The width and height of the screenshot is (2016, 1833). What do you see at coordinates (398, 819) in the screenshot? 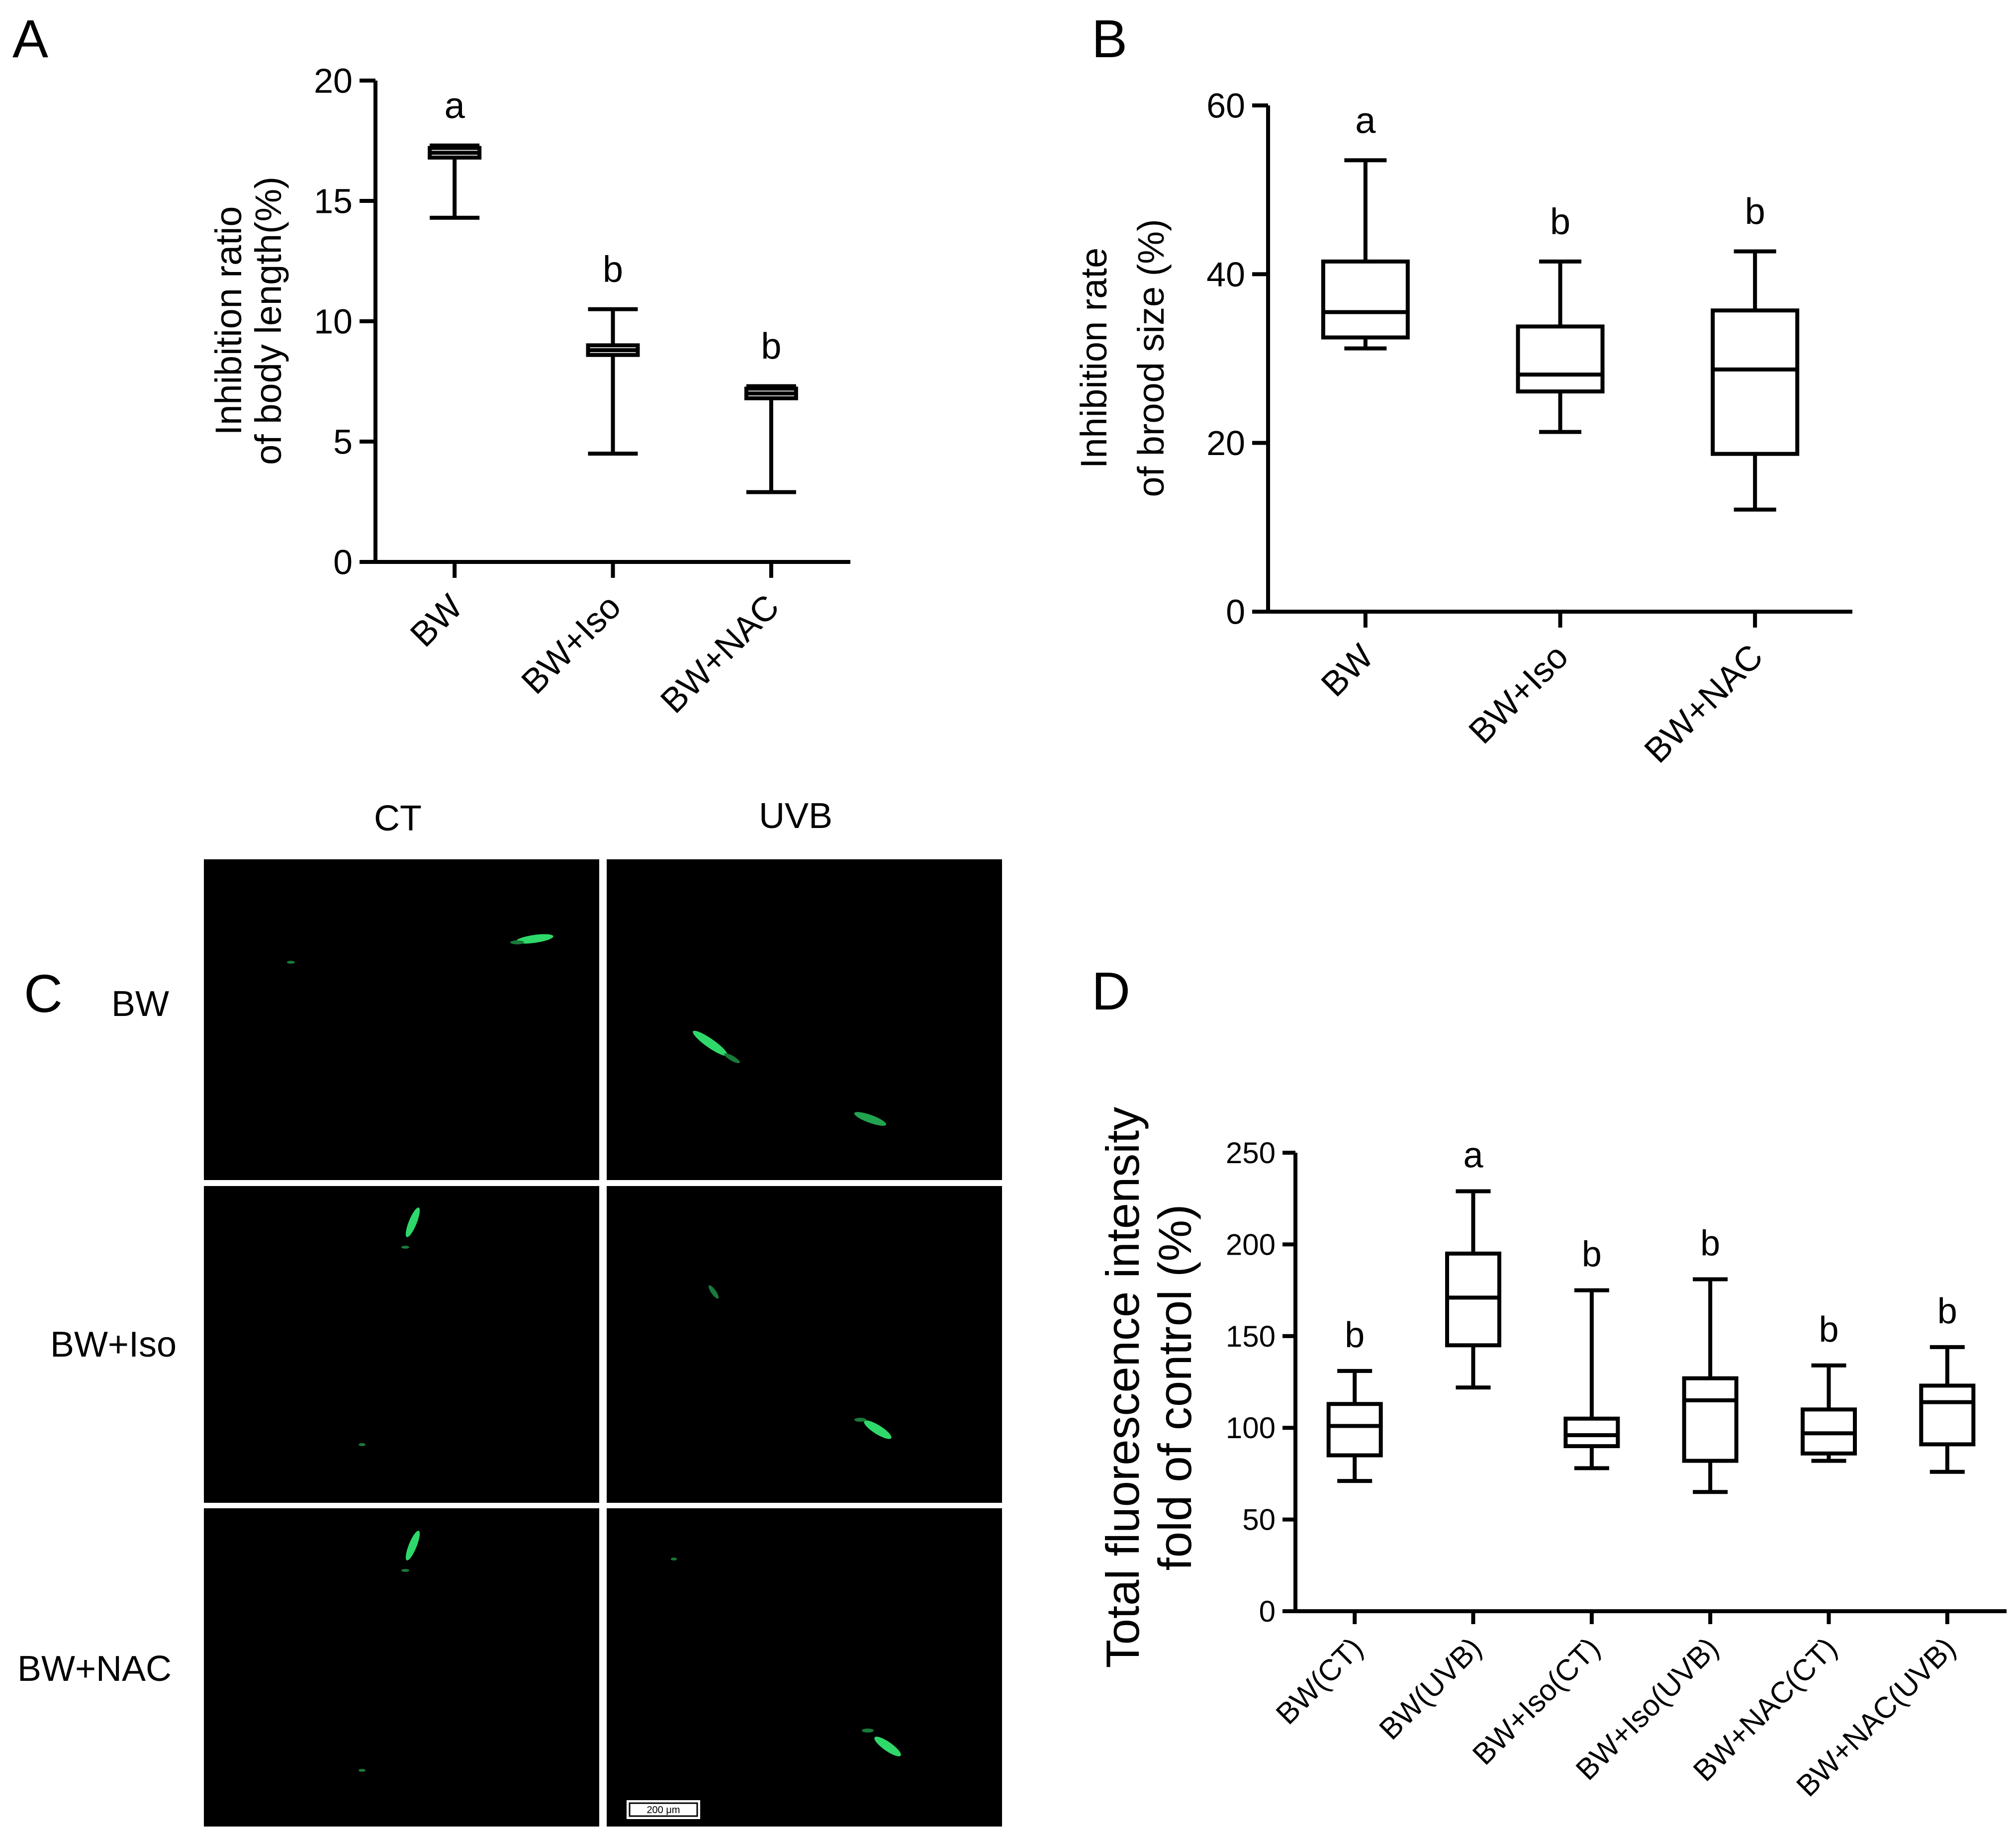
I see `column-label-ct: CT` at bounding box center [398, 819].